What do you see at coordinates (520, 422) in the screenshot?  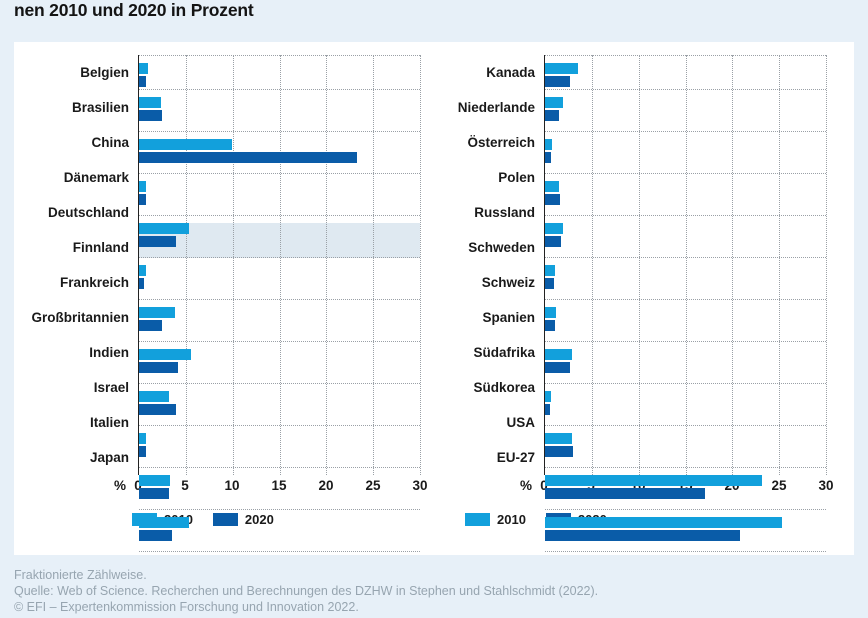 I see `category-label: USA` at bounding box center [520, 422].